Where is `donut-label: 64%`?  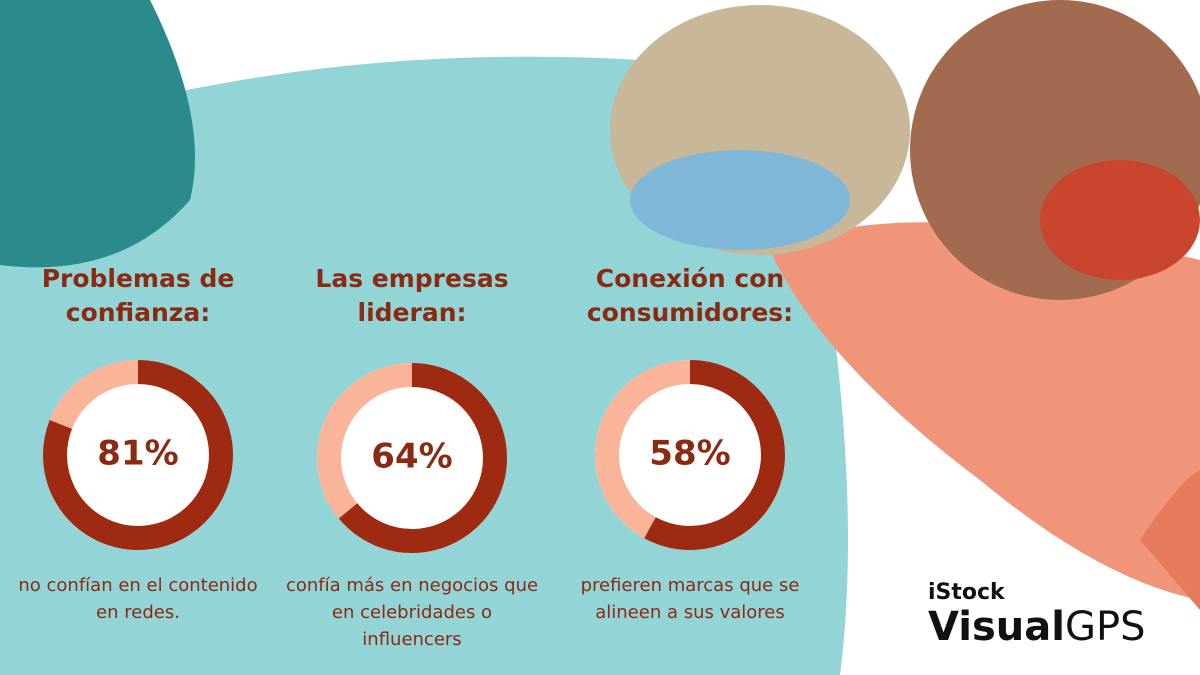
donut-label: 64% is located at coordinates (411, 457).